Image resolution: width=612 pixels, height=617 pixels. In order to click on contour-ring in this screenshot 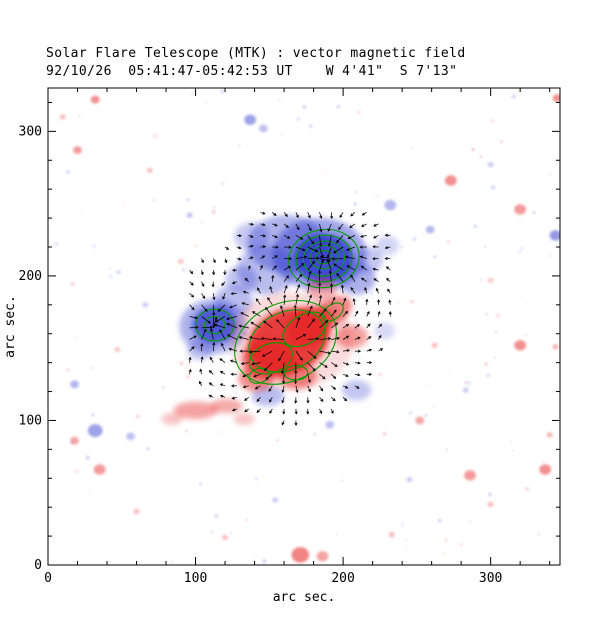, I will do `click(324, 258)`.